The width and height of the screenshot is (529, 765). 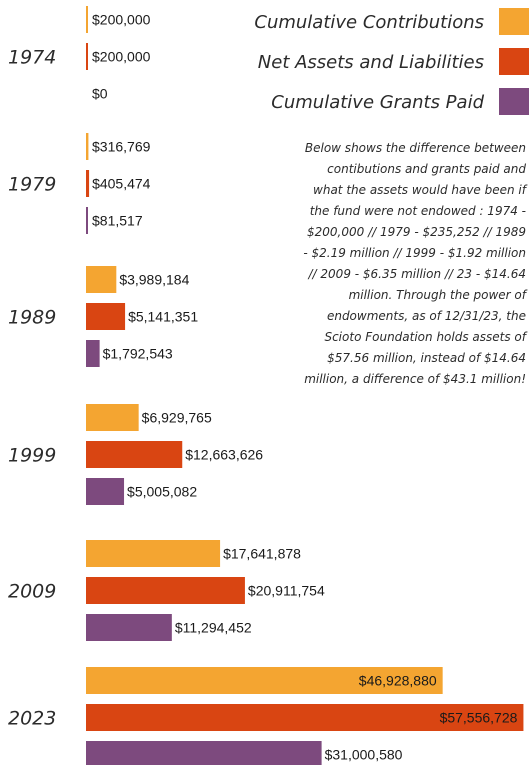 I want to click on value-label-assets-1974: $200,000, so click(x=121, y=57).